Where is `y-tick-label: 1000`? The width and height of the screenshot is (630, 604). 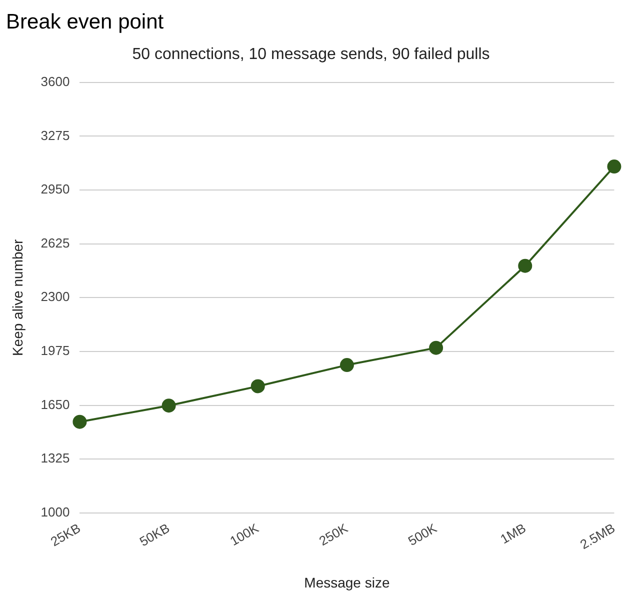
y-tick-label: 1000 is located at coordinates (55, 512).